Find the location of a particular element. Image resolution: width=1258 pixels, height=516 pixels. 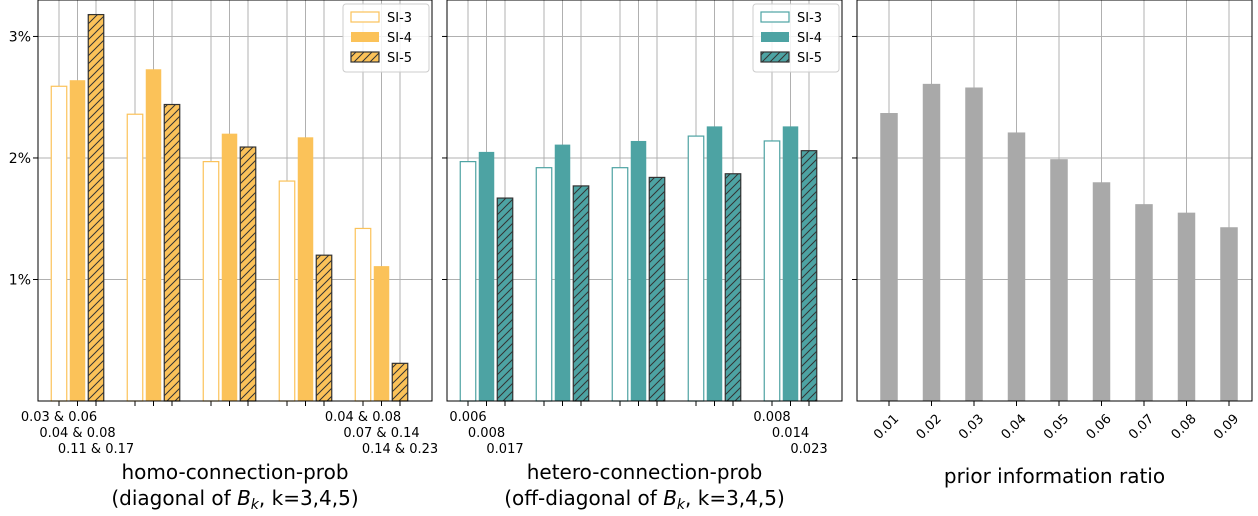

x-tick-label: 0.03 & 0.06 is located at coordinates (59, 417).